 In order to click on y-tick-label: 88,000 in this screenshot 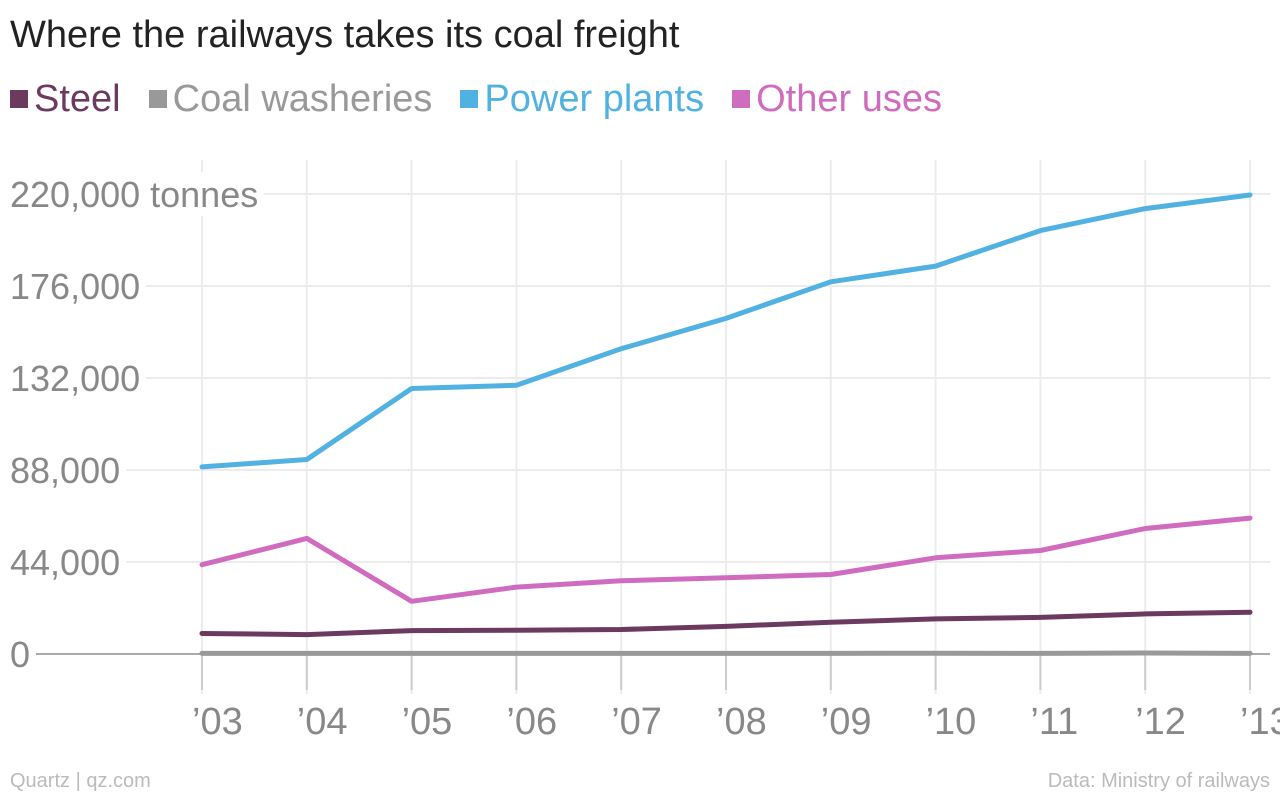, I will do `click(65, 470)`.